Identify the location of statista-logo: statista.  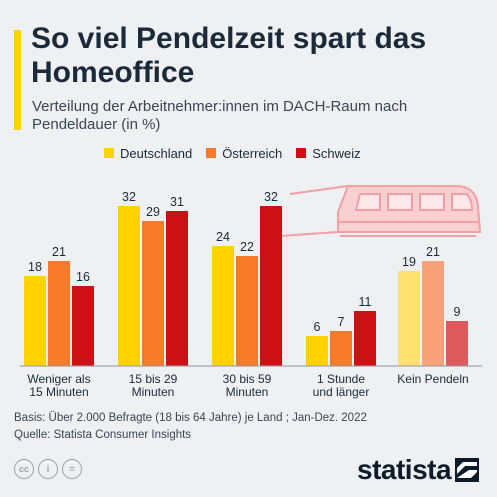
(418, 470).